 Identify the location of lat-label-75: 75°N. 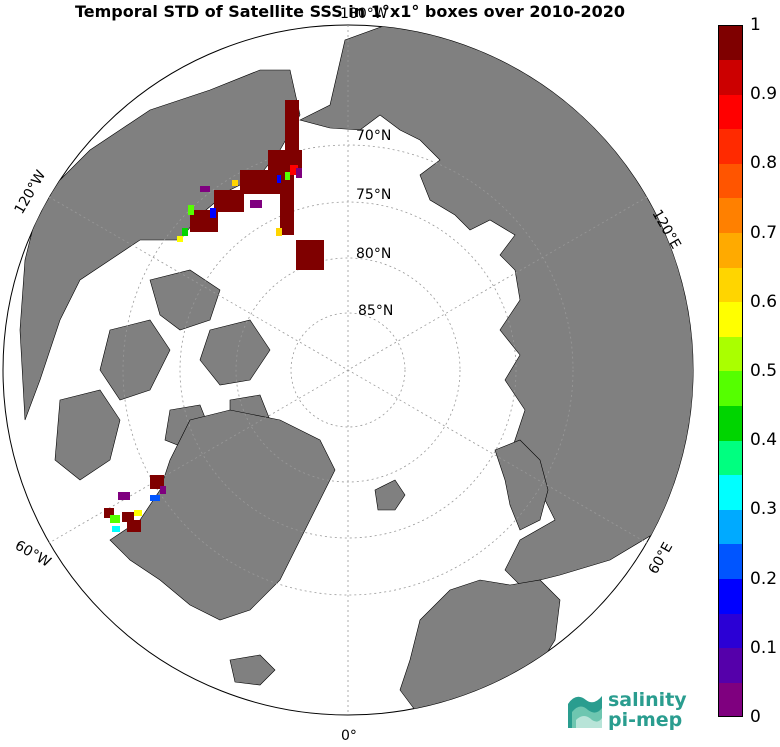
(373, 195).